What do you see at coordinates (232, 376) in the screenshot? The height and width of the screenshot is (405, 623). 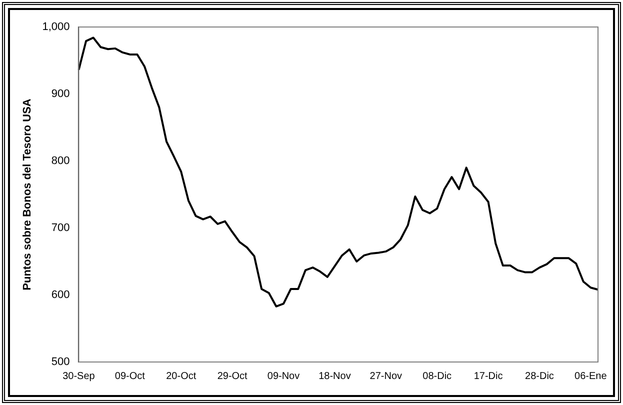 I see `x-tick-label: 29-Oct` at bounding box center [232, 376].